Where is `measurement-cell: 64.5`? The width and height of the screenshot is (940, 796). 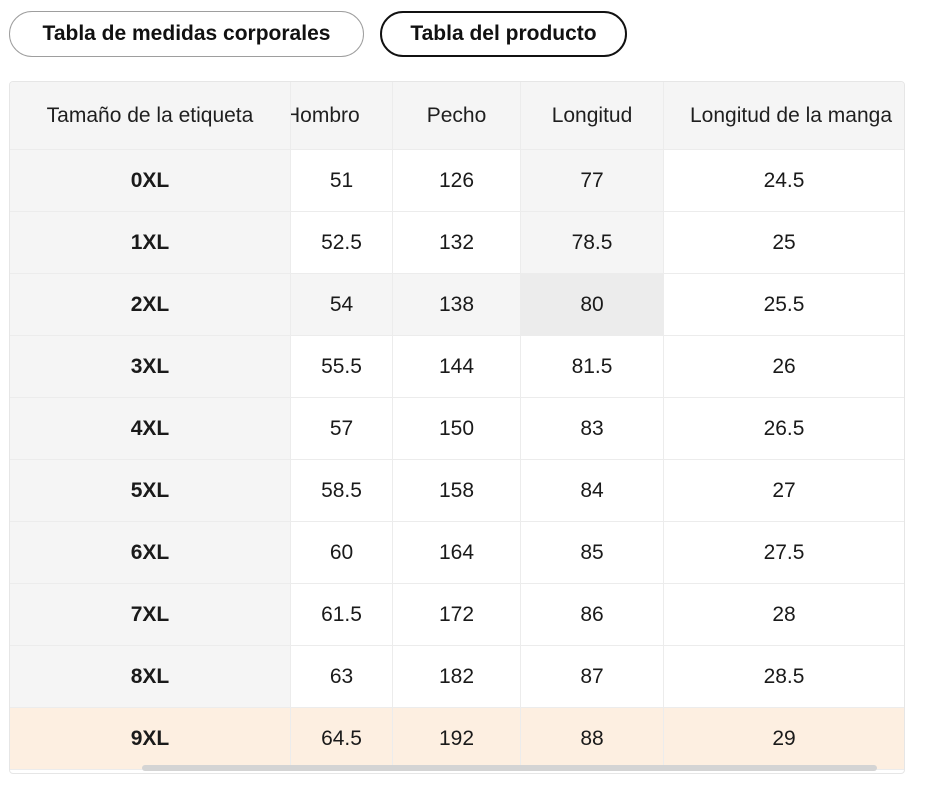
measurement-cell: 64.5 is located at coordinates (342, 738).